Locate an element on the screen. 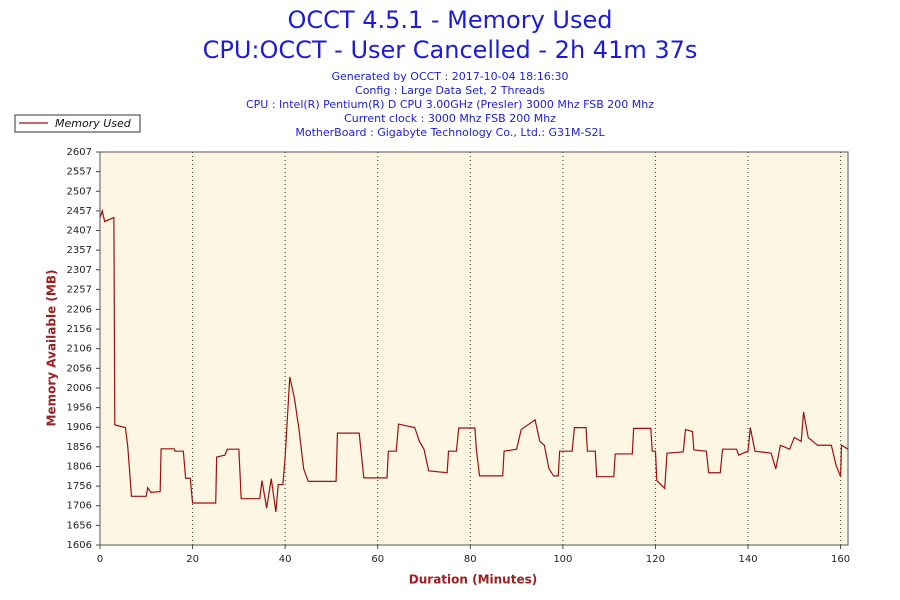 Image resolution: width=900 pixels, height=600 pixels. y-tick-label: 1856 is located at coordinates (79, 447).